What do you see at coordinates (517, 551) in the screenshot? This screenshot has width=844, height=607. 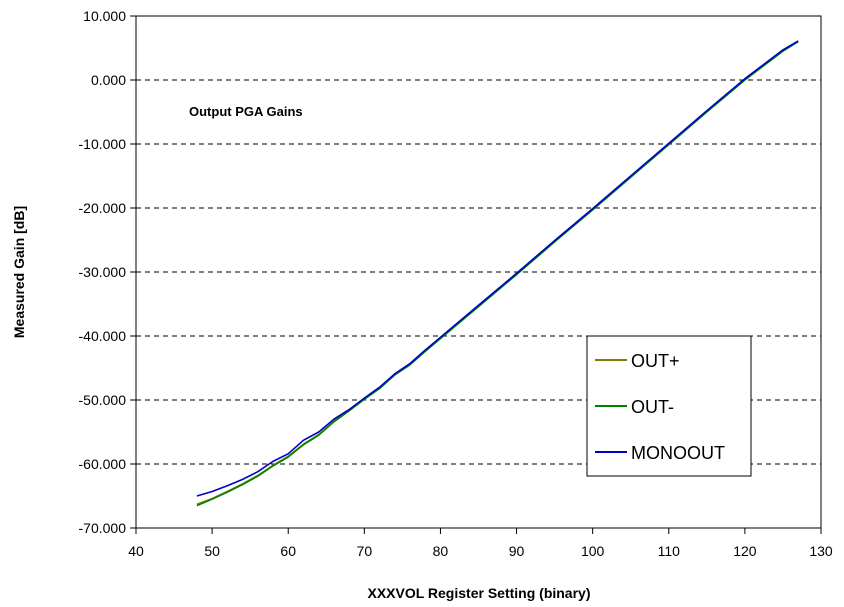 I see `x-tick-label: 90` at bounding box center [517, 551].